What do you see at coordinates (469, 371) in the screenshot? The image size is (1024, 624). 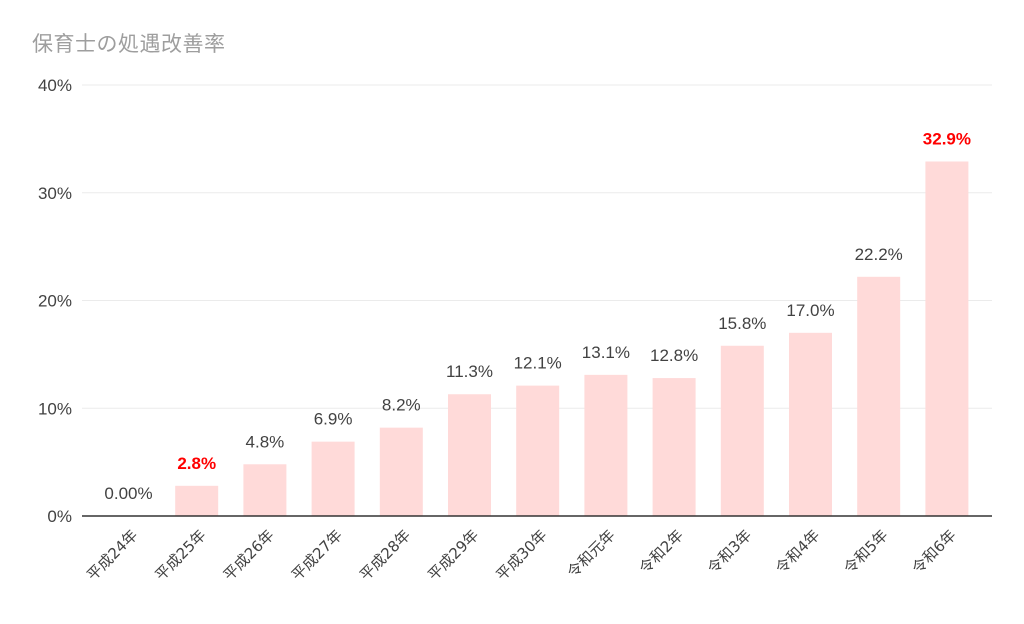 I see `data-label: 11.3%` at bounding box center [469, 371].